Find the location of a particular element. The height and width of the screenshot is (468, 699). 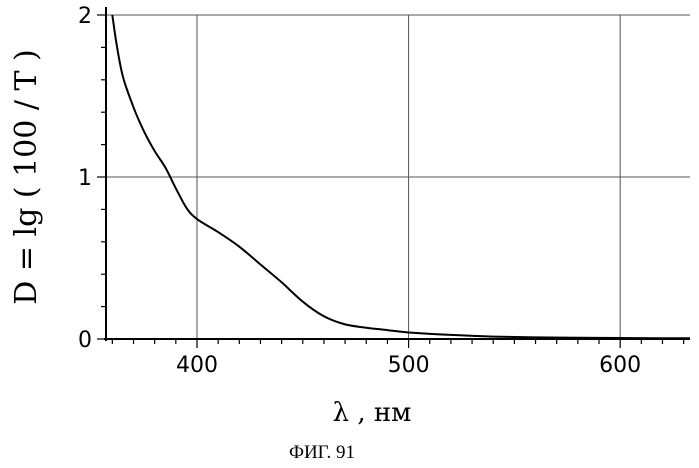

x-tick-label: 500 is located at coordinates (409, 365).